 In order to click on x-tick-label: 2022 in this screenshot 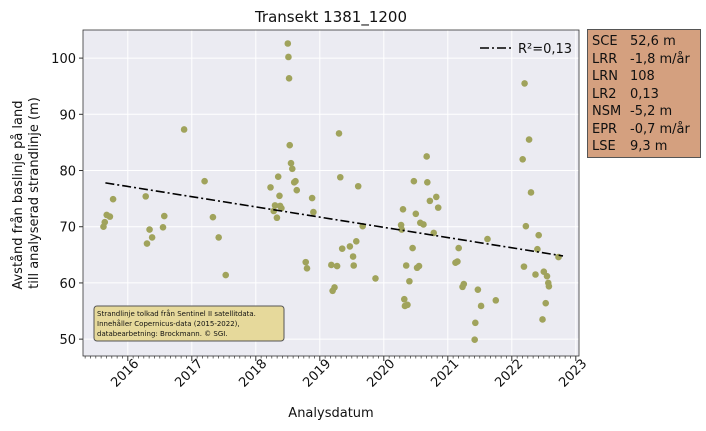, I will do `click(509, 374)`.